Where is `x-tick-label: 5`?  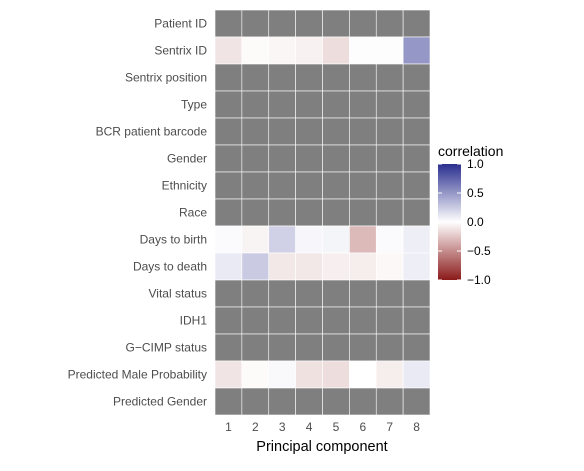 x-tick-label: 5 is located at coordinates (336, 427).